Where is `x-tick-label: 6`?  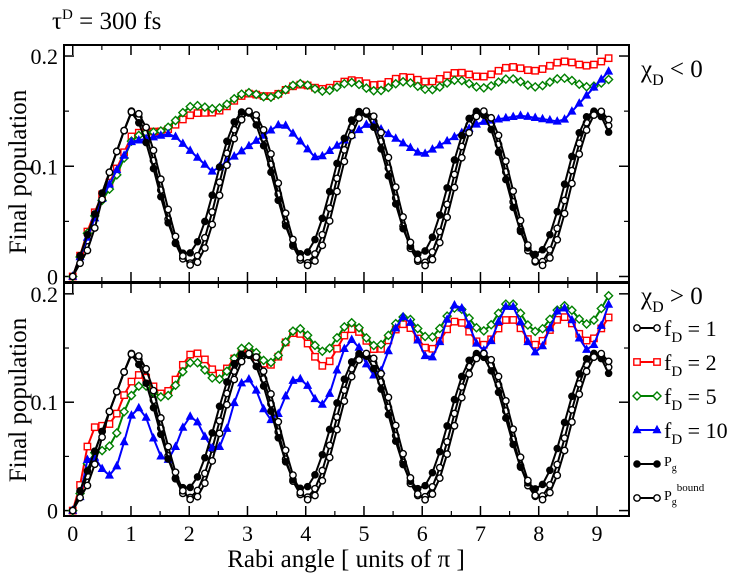 x-tick-label: 6 is located at coordinates (422, 533).